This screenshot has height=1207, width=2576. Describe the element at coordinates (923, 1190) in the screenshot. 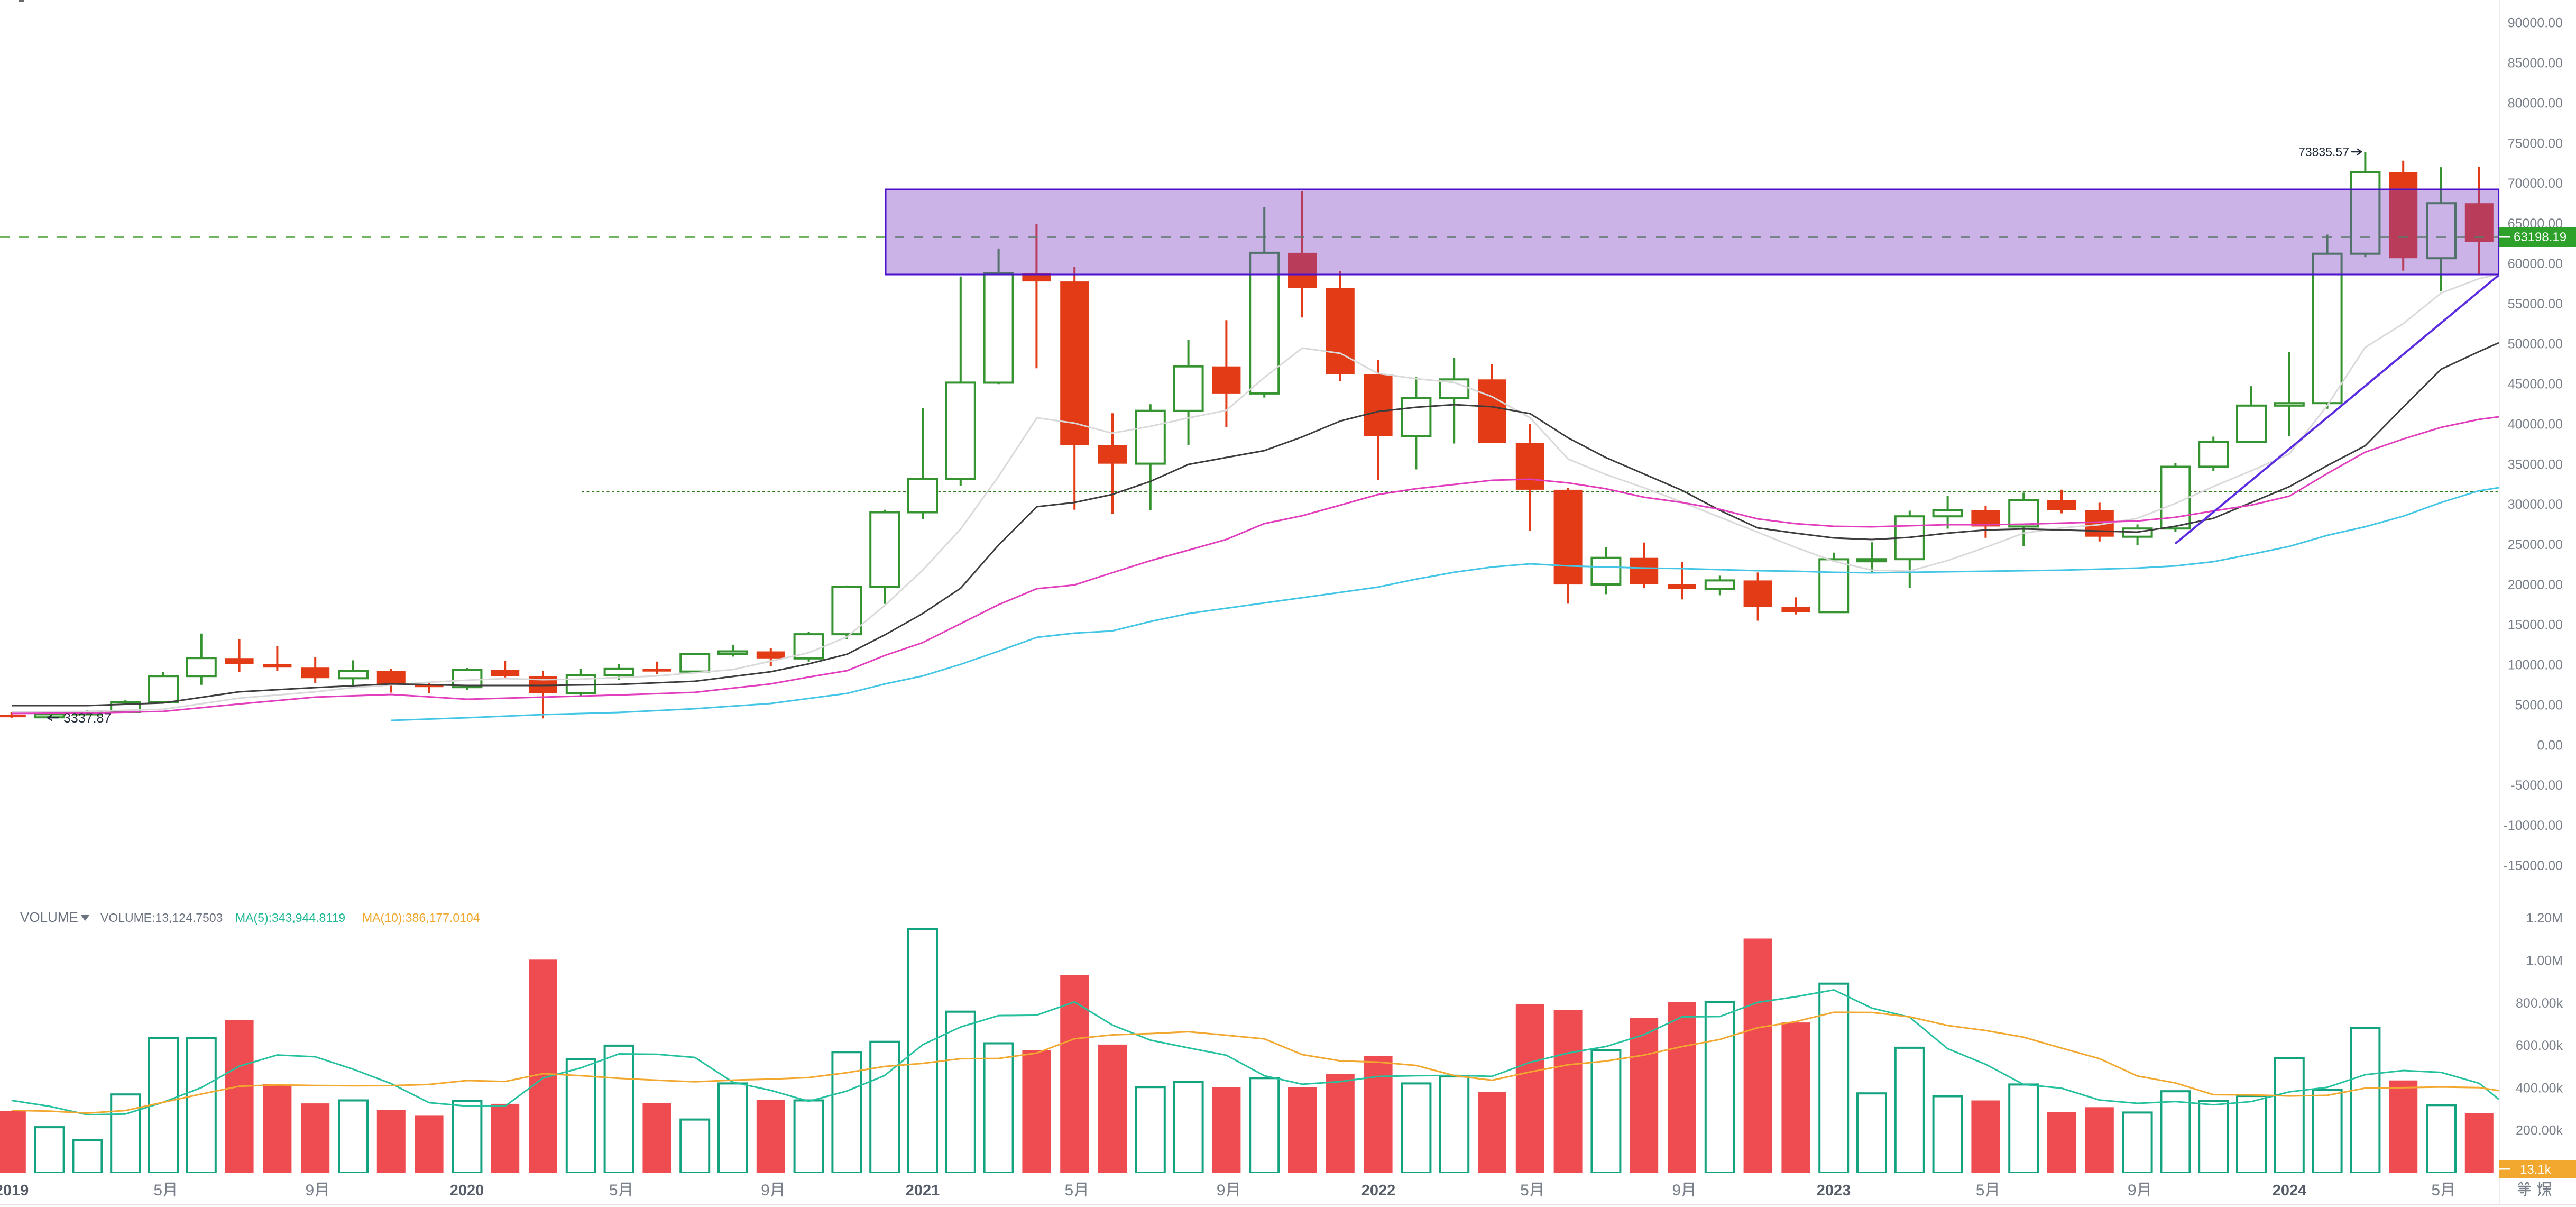

I see `svg-text: 2021` at that location.